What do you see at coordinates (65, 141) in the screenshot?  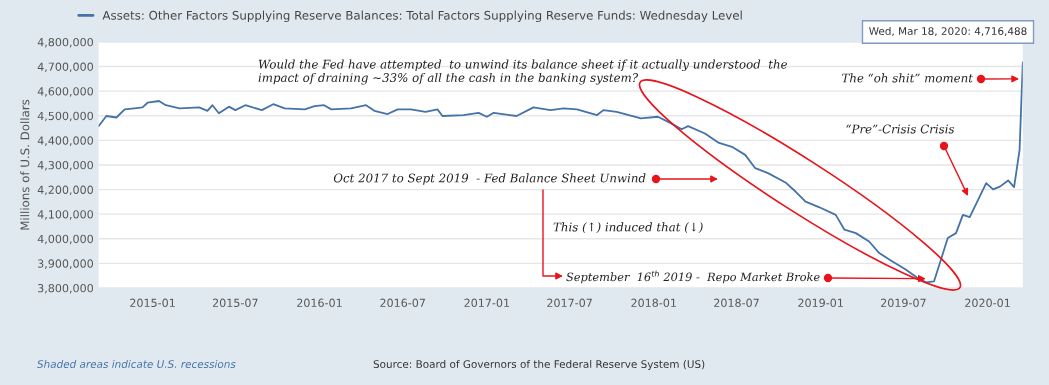 I see `y-tick-label: 4,400,000` at bounding box center [65, 141].